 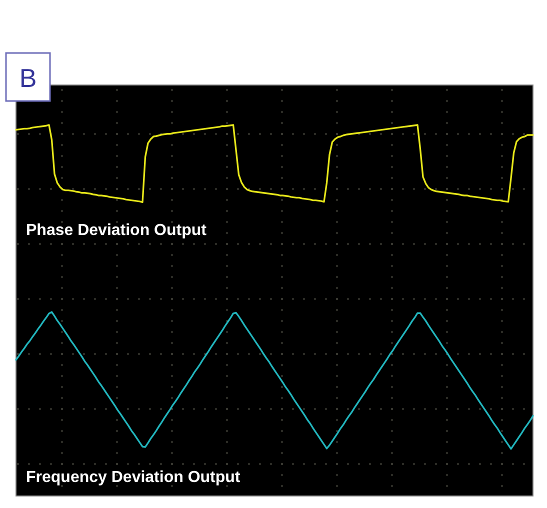 I want to click on text: Phase Deviation Output, so click(x=117, y=231).